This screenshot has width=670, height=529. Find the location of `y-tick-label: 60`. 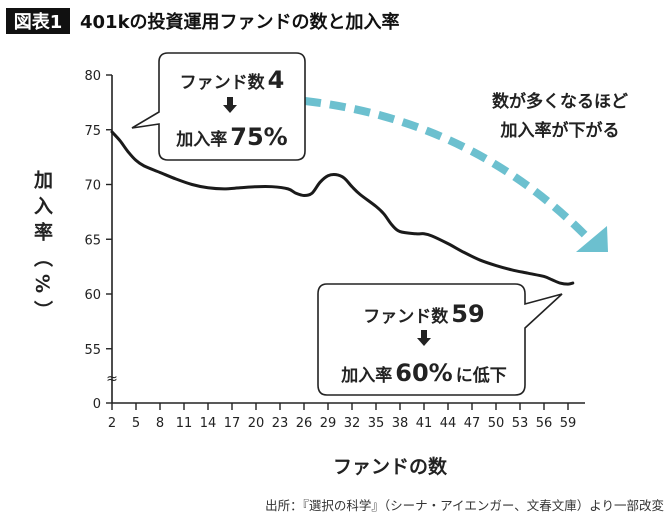

y-tick-label: 60 is located at coordinates (92, 295).